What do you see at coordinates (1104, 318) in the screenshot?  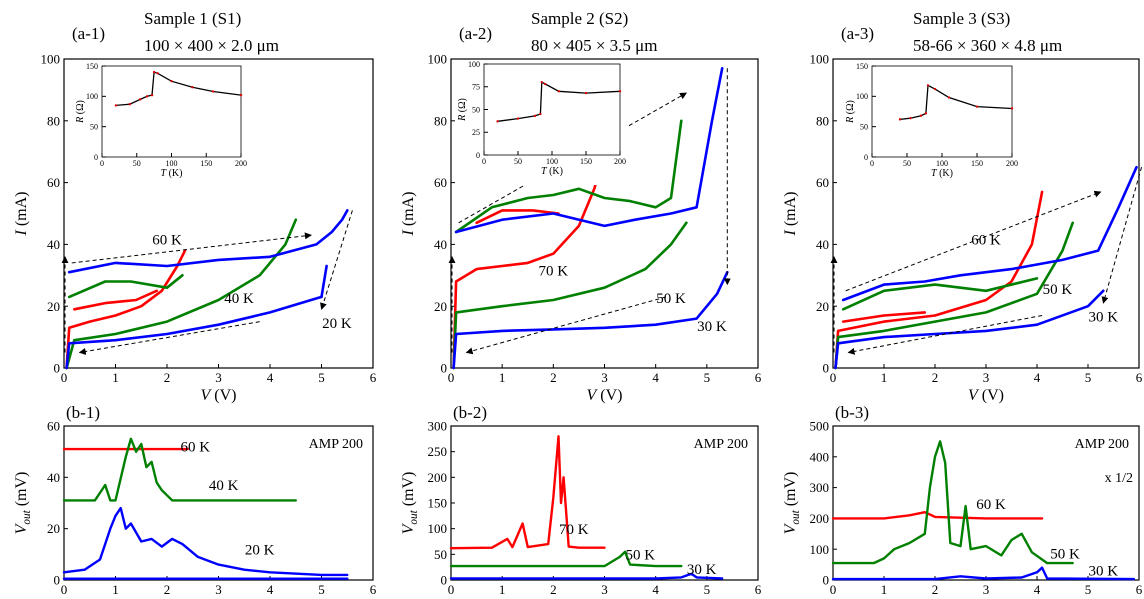 I see `series-annotation: 30 K` at bounding box center [1104, 318].